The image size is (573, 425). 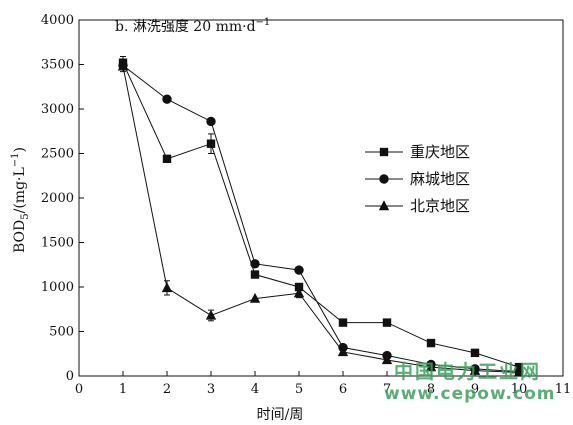 What do you see at coordinates (167, 389) in the screenshot?
I see `x-tick-label: 2` at bounding box center [167, 389].